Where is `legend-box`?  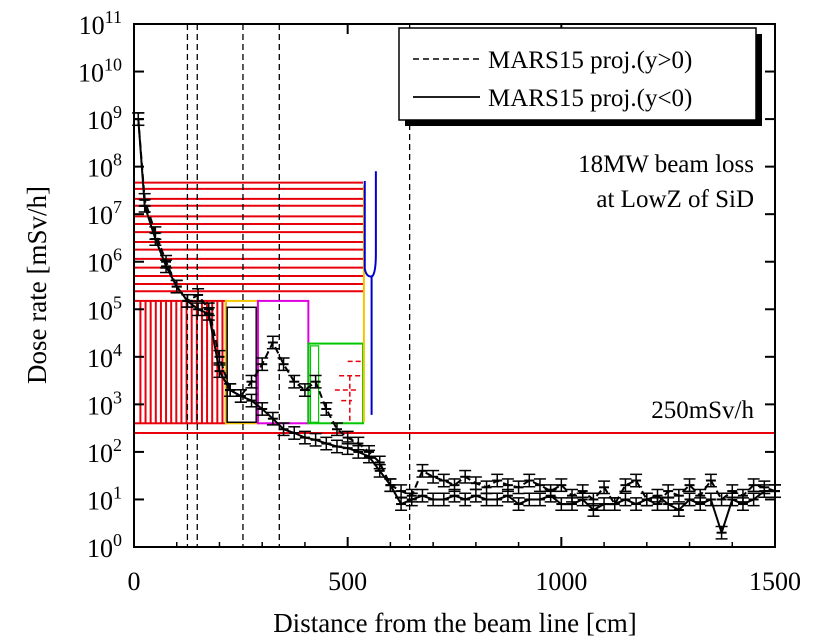
legend-box is located at coordinates (577, 74).